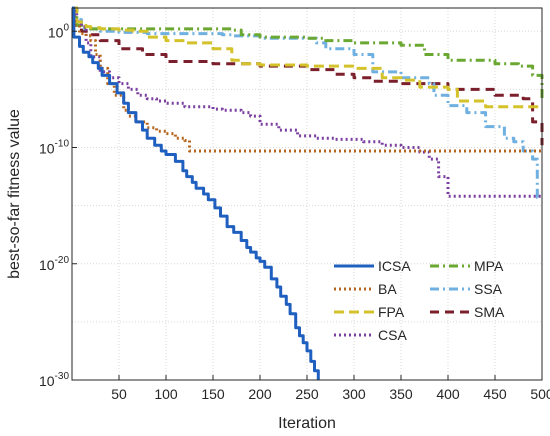 This screenshot has height=436, width=550. I want to click on x-tick-label-5: 300, so click(354, 394).